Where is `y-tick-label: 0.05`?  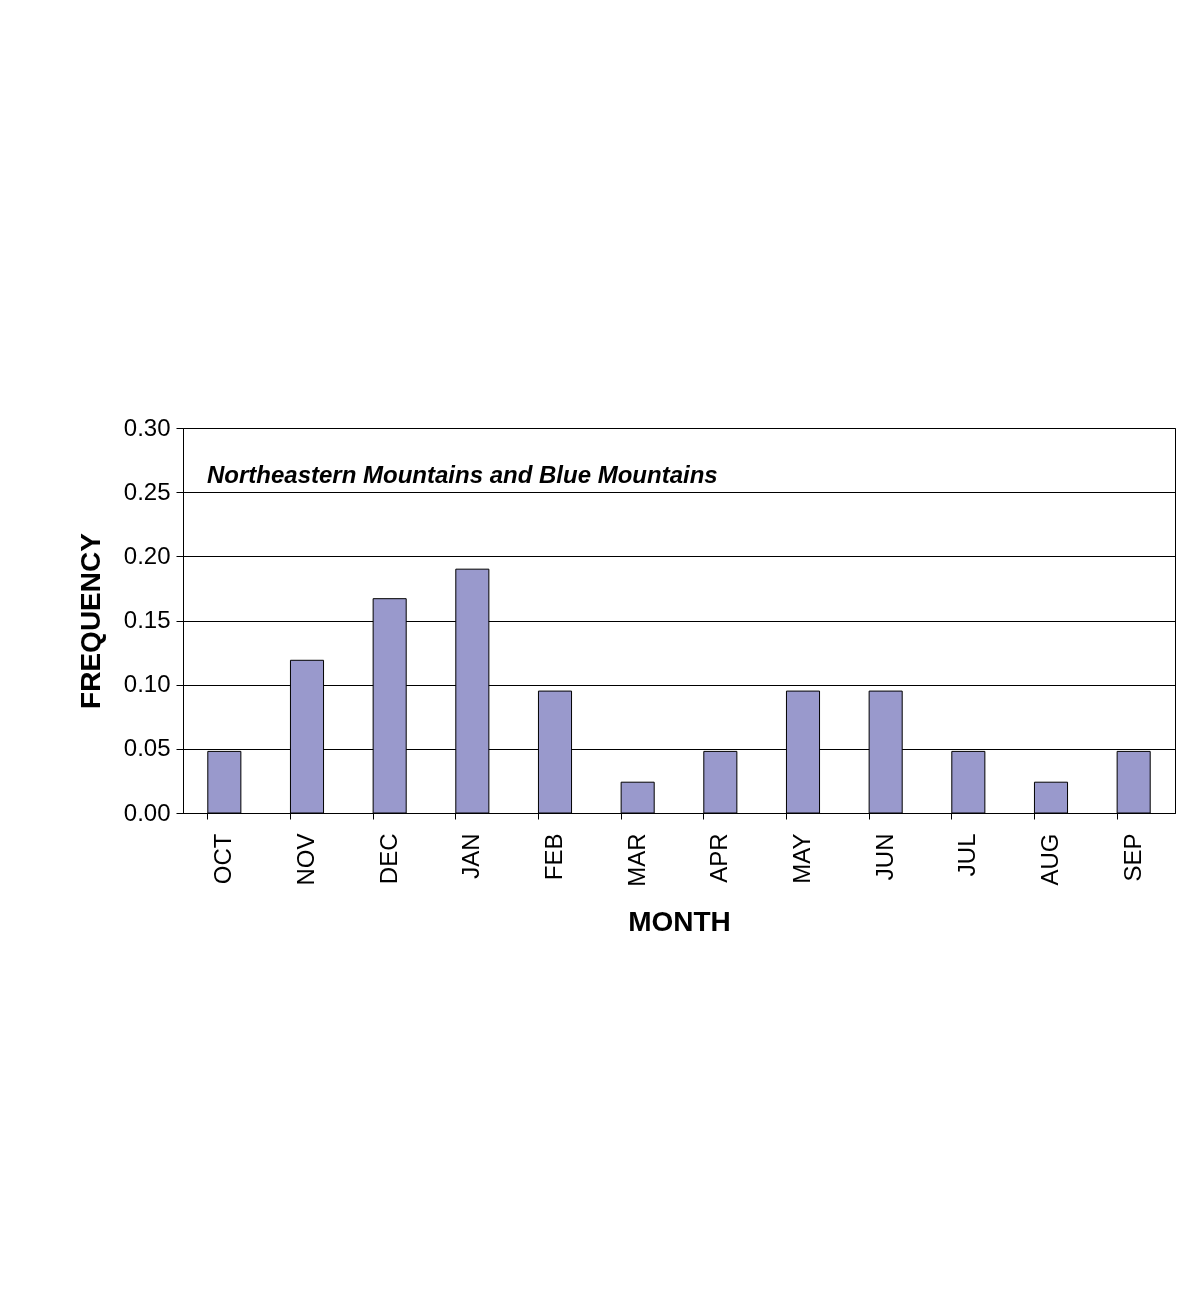
y-tick-label: 0.05 is located at coordinates (147, 748).